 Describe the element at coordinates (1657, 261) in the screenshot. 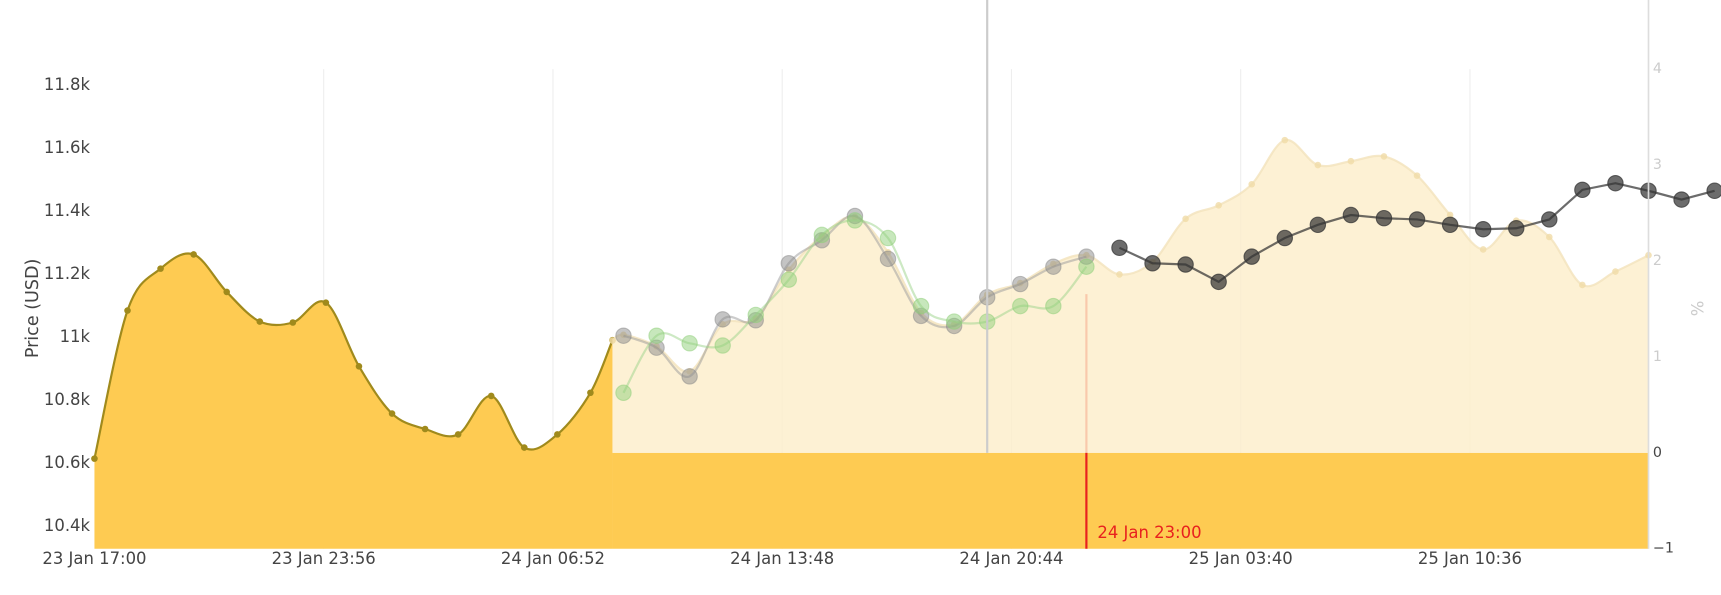

I see `y2-tick-label: 2` at that location.